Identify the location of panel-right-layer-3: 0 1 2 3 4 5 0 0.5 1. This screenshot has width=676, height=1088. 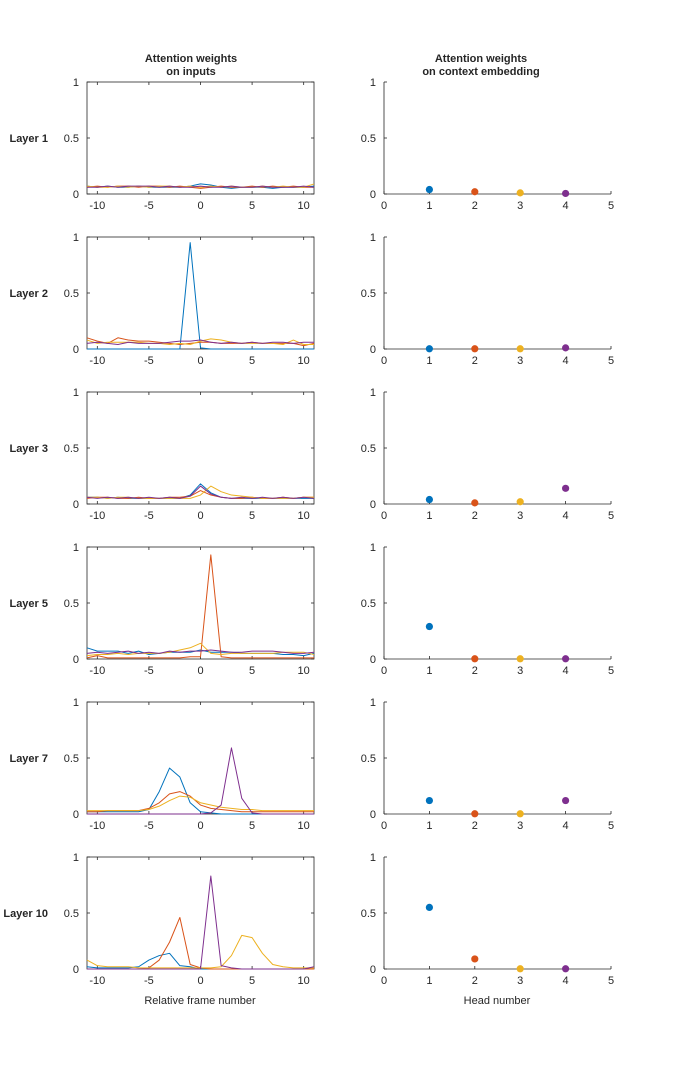
(487, 454).